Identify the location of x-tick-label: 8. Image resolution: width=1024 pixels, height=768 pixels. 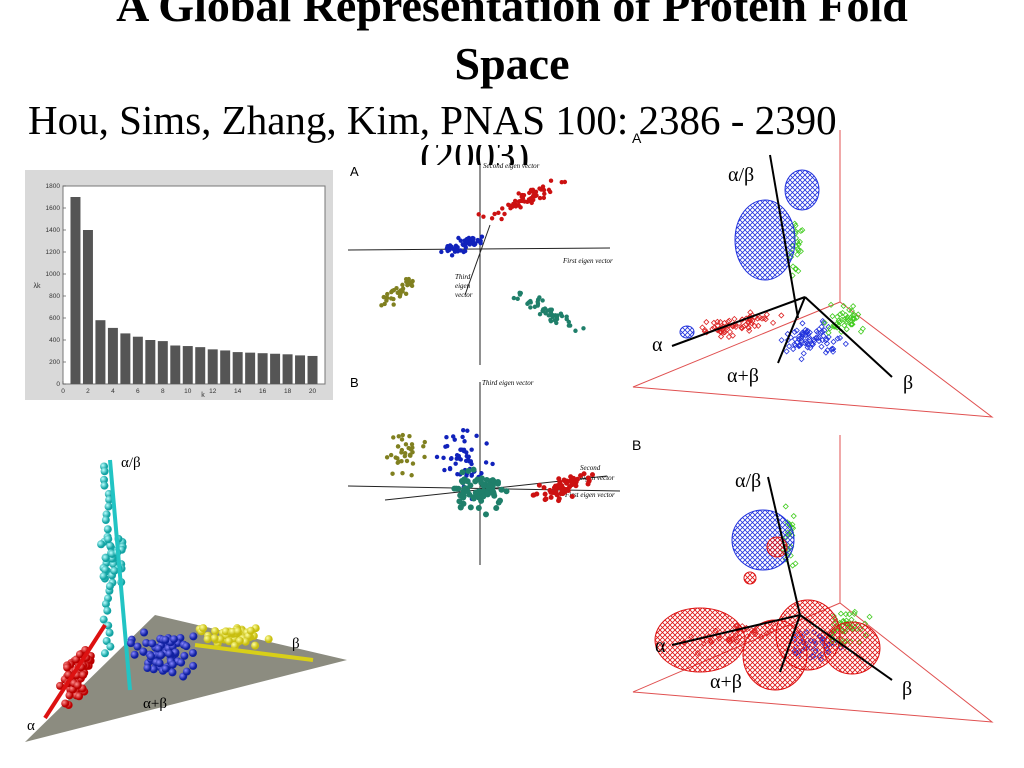
(163, 391).